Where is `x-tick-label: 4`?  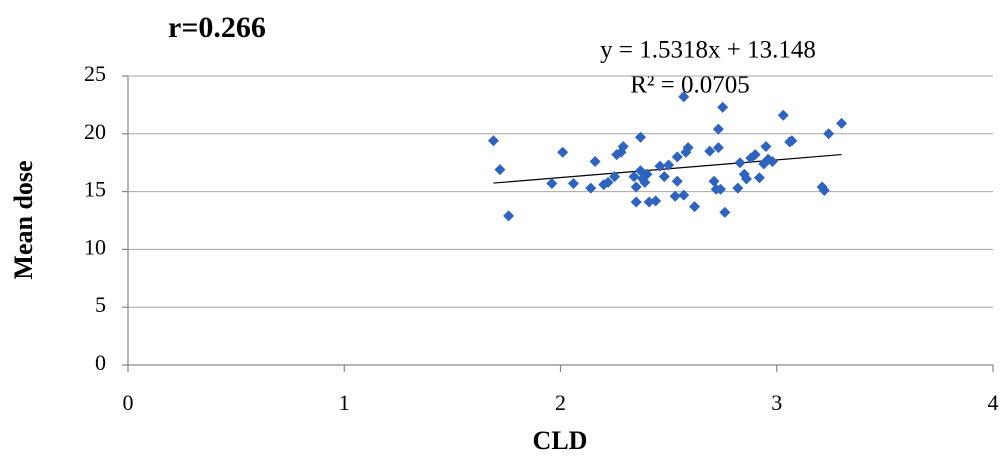 x-tick-label: 4 is located at coordinates (993, 402).